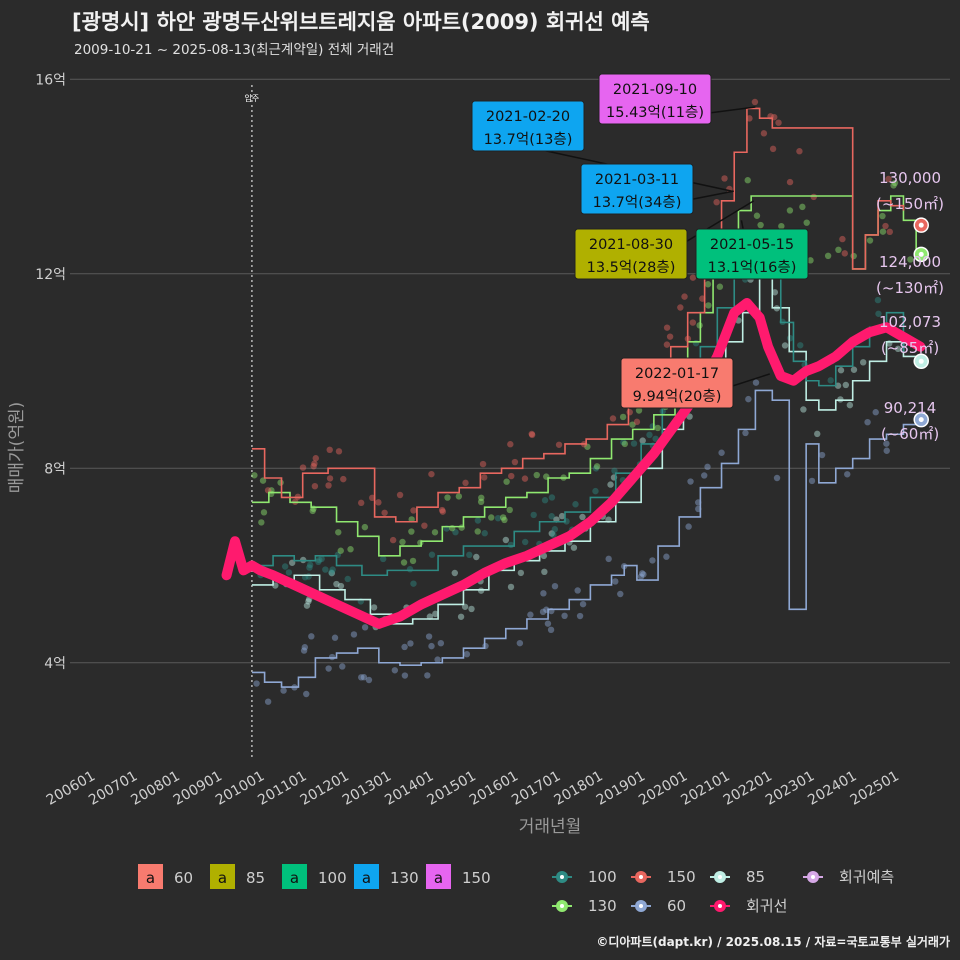 The width and height of the screenshot is (960, 960). What do you see at coordinates (681, 877) in the screenshot?
I see `legend-line-label: 150` at bounding box center [681, 877].